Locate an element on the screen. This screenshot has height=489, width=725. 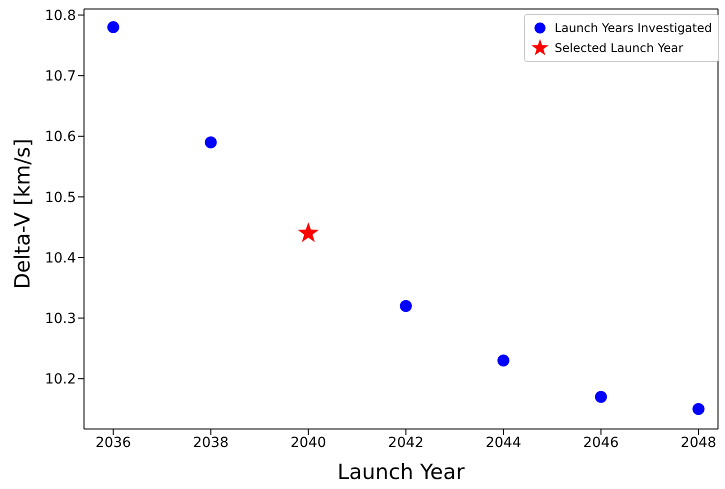
y-axis-title: Delta-V [km/s] is located at coordinates (22, 213).